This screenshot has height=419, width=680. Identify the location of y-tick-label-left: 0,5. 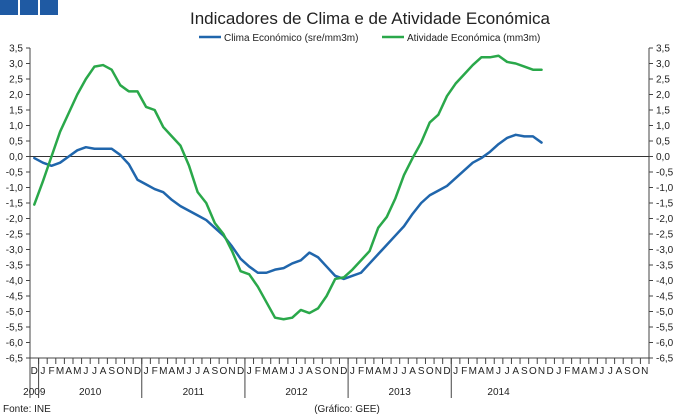
(16, 142).